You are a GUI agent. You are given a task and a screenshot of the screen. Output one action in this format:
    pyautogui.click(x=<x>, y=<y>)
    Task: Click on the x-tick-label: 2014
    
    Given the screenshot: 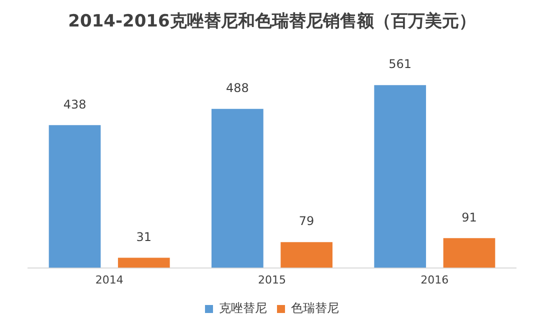 What is the action you would take?
    pyautogui.click(x=109, y=279)
    